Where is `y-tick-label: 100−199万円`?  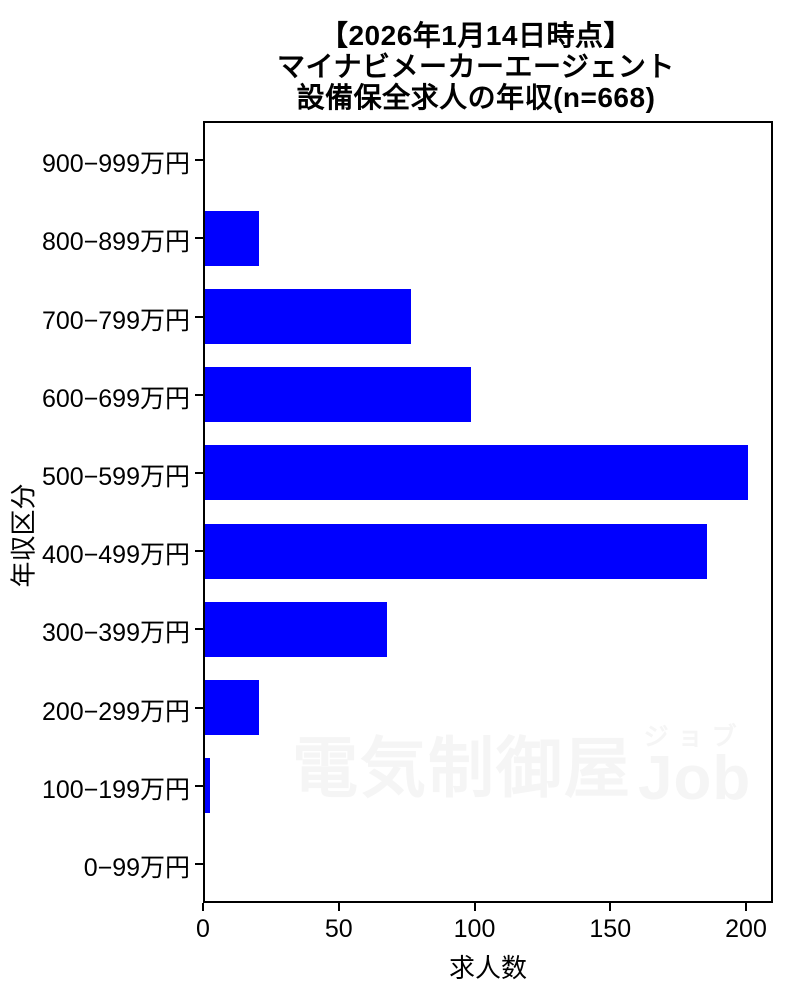 y-tick-label: 100−199万円 is located at coordinates (115, 789).